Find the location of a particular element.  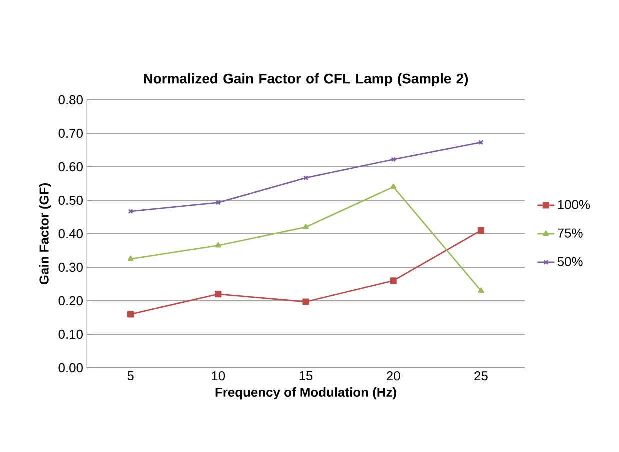

x-tick-label: 25 is located at coordinates (481, 376).